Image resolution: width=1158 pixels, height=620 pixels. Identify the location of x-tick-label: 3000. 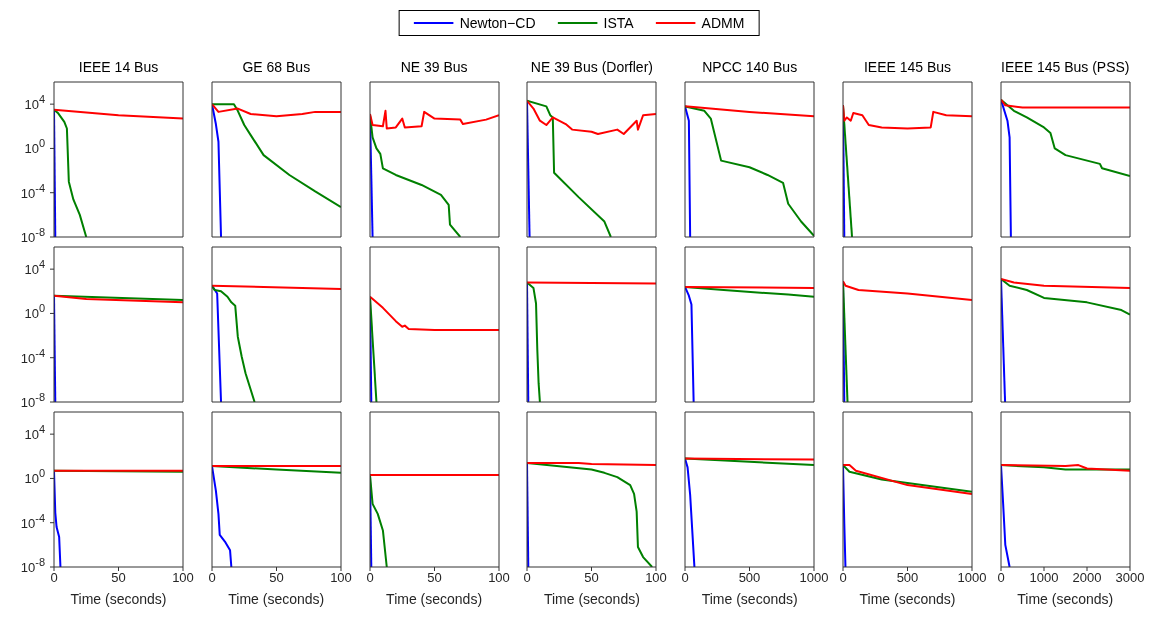
(1130, 578).